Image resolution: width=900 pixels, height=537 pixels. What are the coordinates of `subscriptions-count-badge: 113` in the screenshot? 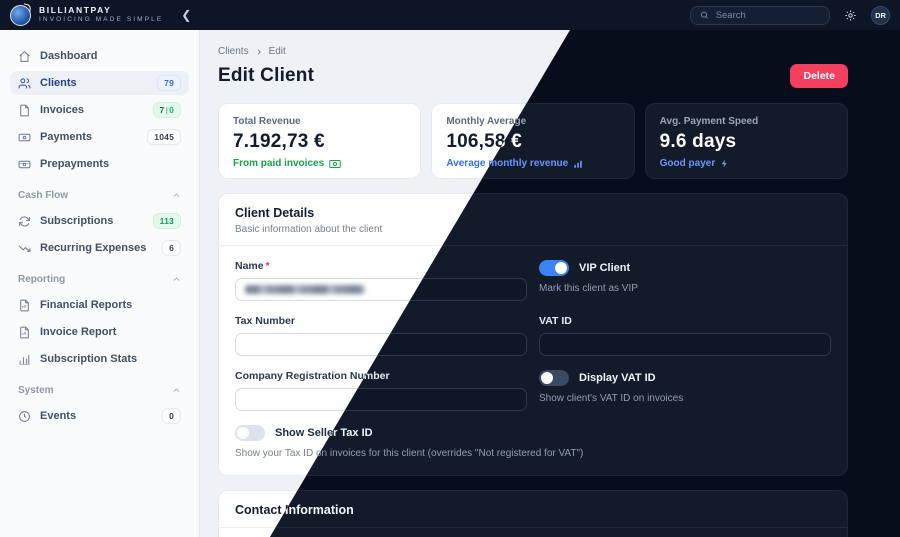 It's located at (166, 221).